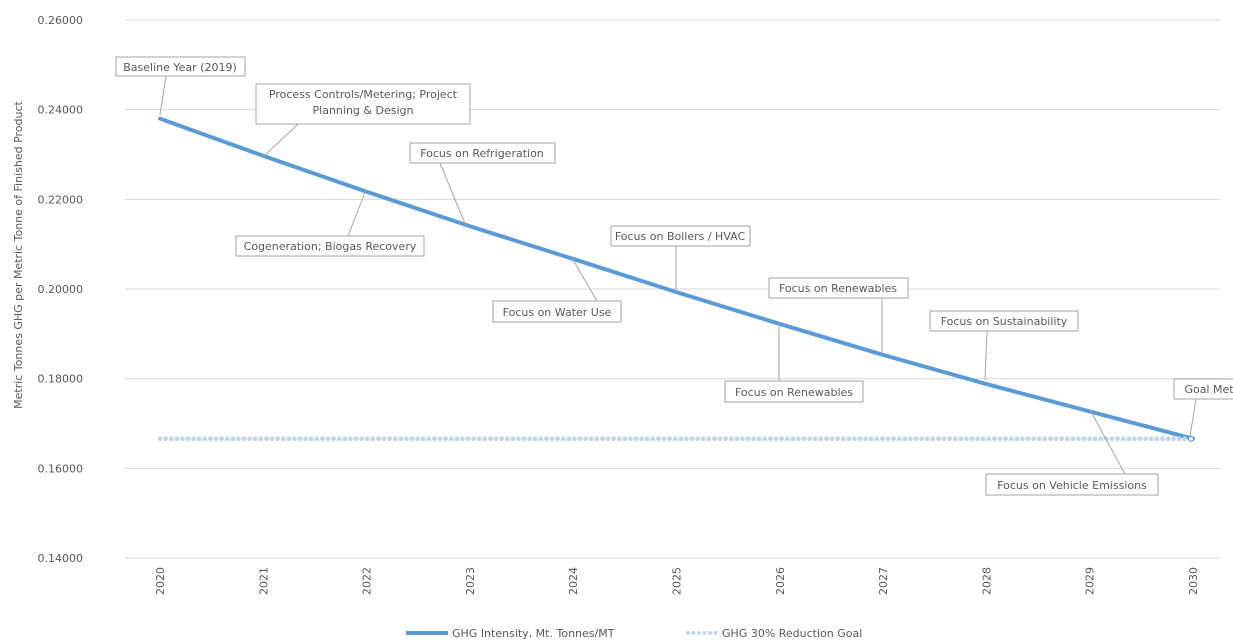 This screenshot has height=643, width=1233. What do you see at coordinates (330, 246) in the screenshot?
I see `annotation-label: Cogeneration; Biogas Recovery` at bounding box center [330, 246].